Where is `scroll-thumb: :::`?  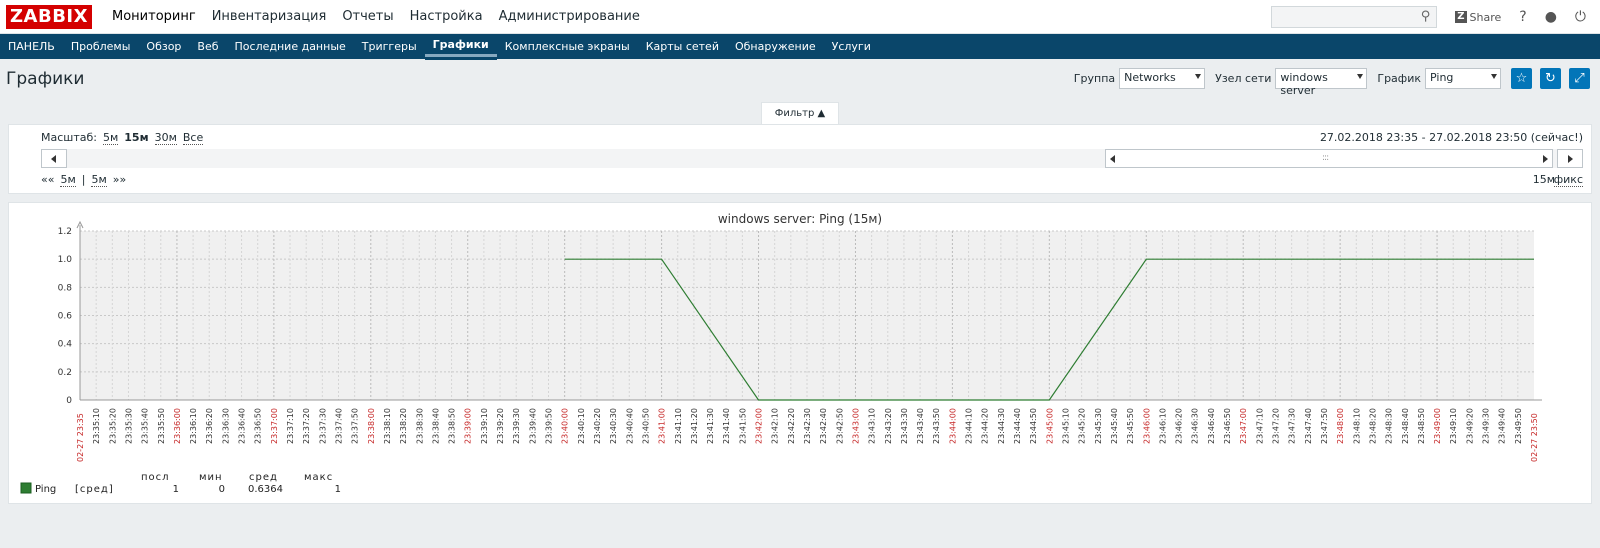
scroll-thumb: ::: is located at coordinates (1329, 158).